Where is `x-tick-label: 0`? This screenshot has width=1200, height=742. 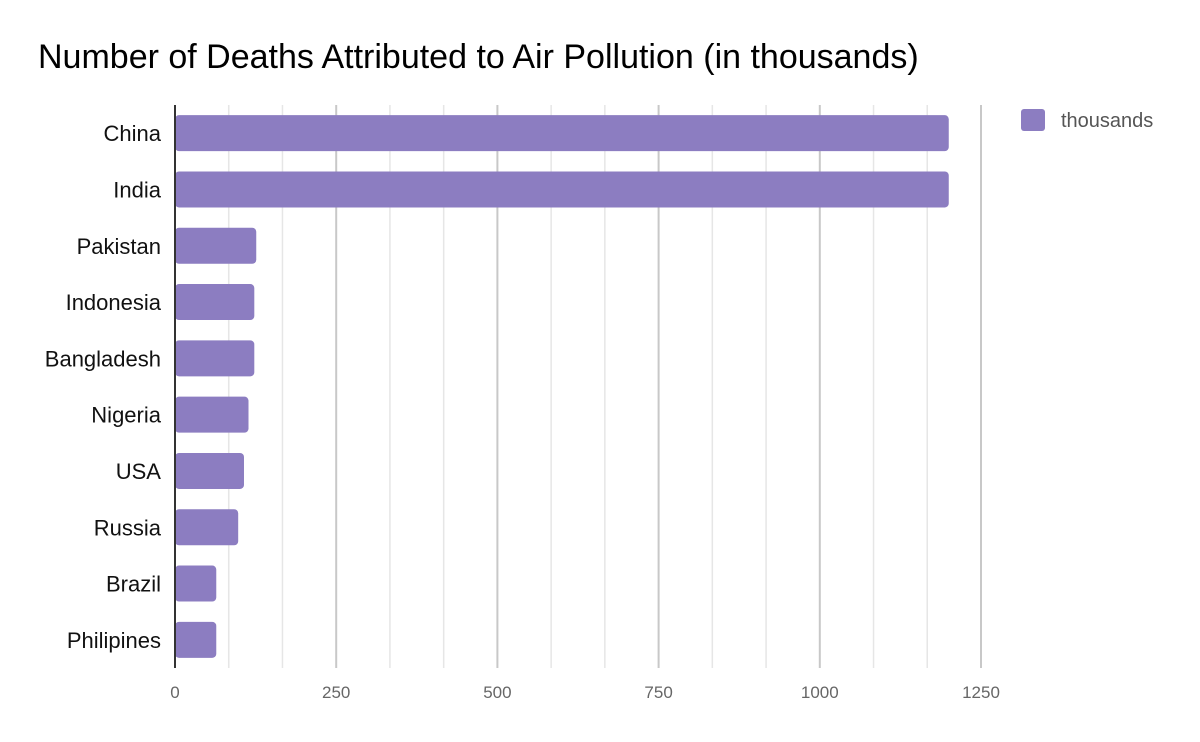 x-tick-label: 0 is located at coordinates (174, 692).